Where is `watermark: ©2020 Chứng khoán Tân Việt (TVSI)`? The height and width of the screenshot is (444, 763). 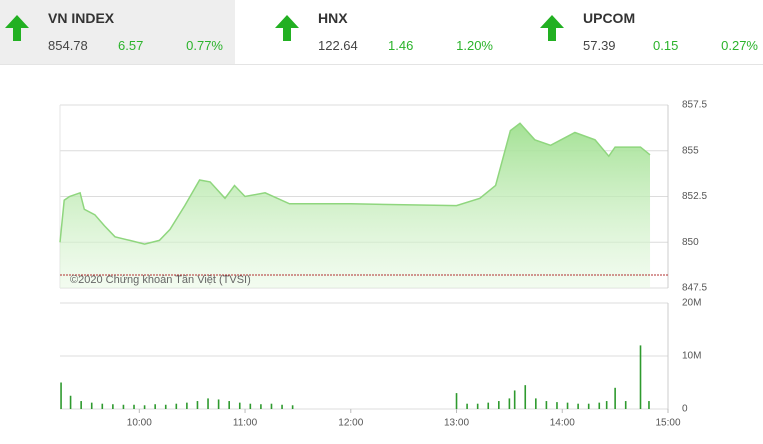
watermark: ©2020 Chứng khoán Tân Việt (TVSI) is located at coordinates (160, 280).